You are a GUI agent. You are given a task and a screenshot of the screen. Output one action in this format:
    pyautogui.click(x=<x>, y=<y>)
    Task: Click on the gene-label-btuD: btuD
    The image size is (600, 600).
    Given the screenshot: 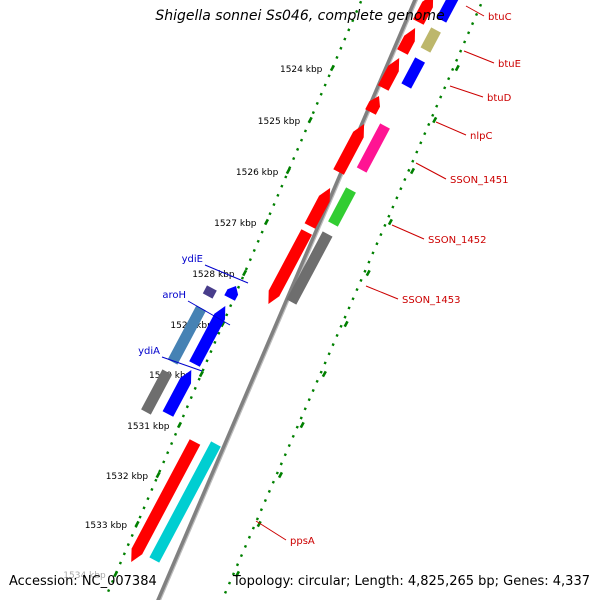 What is the action you would take?
    pyautogui.click(x=499, y=98)
    